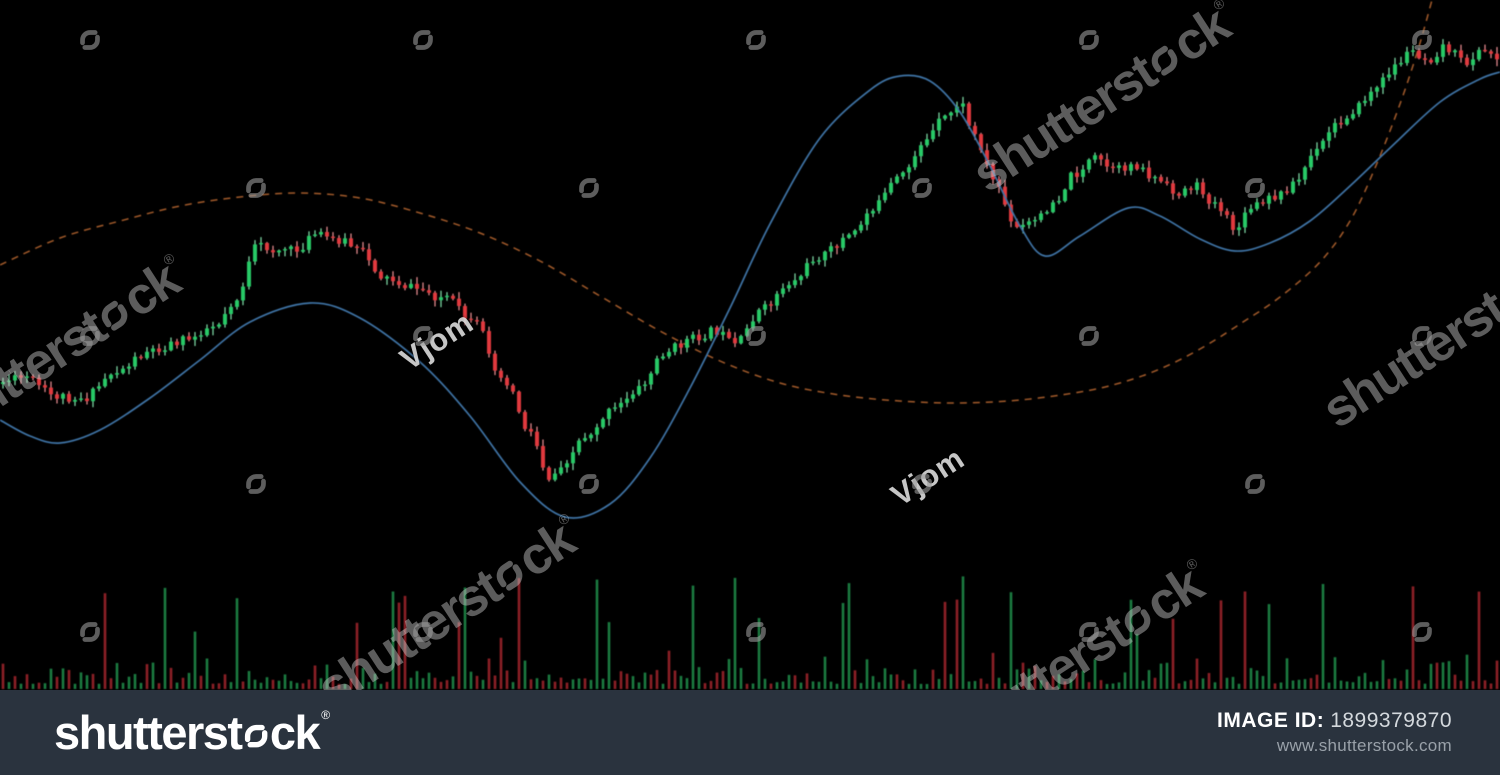 The width and height of the screenshot is (1500, 775). What do you see at coordinates (148, 732) in the screenshot?
I see `logo-text-prefix: shutterst` at bounding box center [148, 732].